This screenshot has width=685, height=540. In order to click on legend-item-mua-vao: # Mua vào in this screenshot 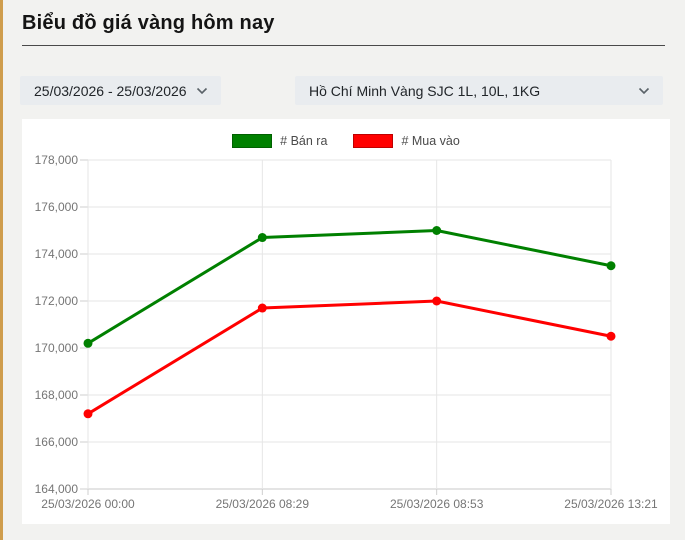, I will do `click(406, 141)`.